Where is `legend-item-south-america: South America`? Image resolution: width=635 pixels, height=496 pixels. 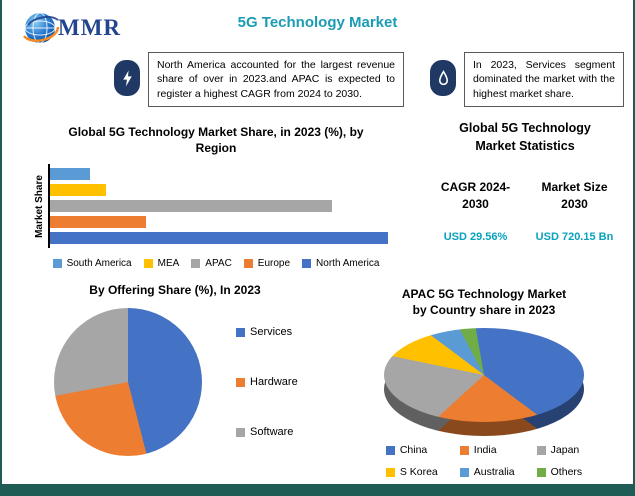
legend-item-south-america: South America is located at coordinates (92, 264).